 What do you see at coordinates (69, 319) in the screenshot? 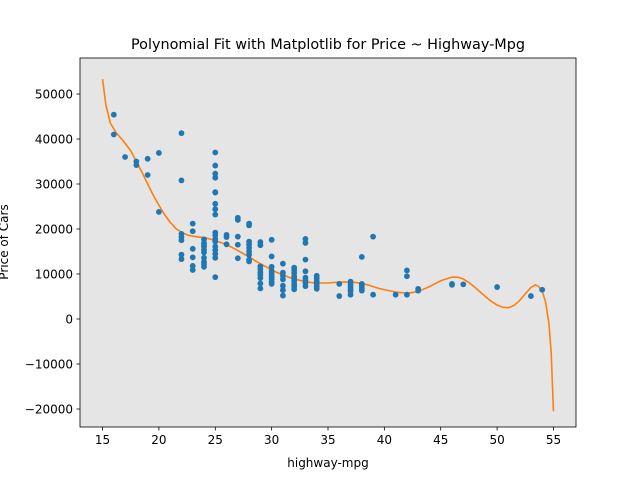
I see `y-tick-label: 0` at bounding box center [69, 319].